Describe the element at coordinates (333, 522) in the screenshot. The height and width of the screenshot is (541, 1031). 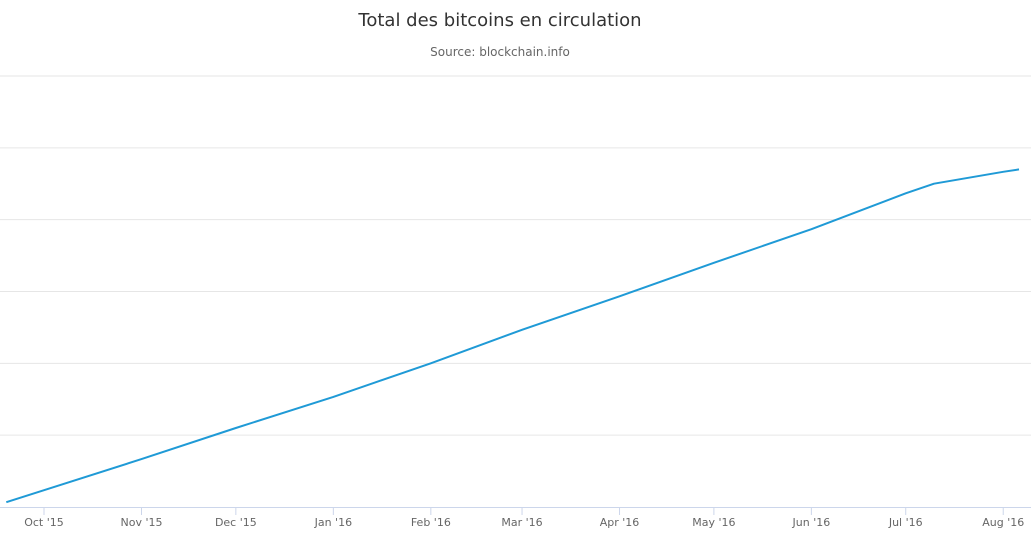
I see `x-tick-label: Jan '16` at that location.